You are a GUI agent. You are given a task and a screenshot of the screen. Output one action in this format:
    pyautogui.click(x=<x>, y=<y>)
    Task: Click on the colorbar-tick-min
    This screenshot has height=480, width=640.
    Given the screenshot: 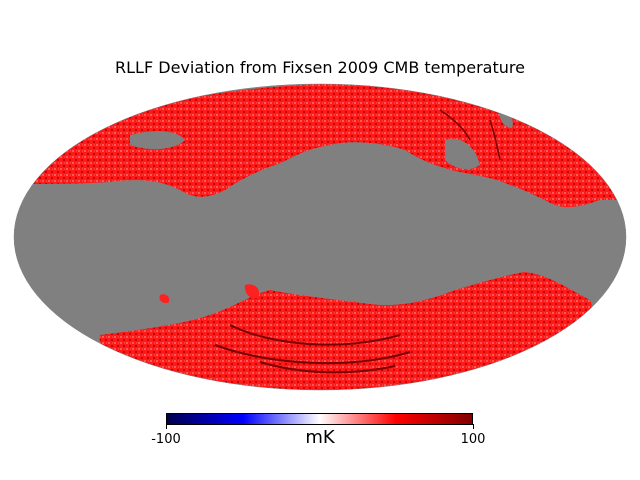 What is the action you would take?
    pyautogui.click(x=166, y=426)
    